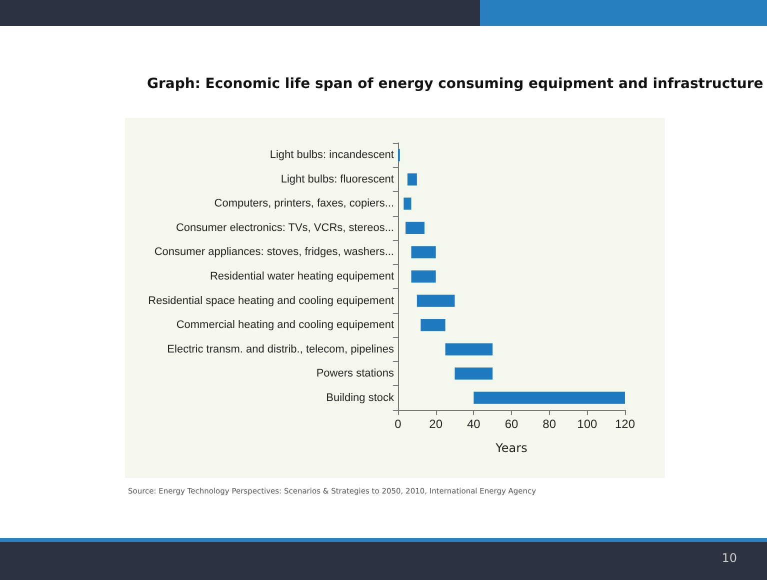 The height and width of the screenshot is (580, 767). Describe the element at coordinates (337, 179) in the screenshot. I see `y-tick-label: Light bulbs: fluorescent` at that location.